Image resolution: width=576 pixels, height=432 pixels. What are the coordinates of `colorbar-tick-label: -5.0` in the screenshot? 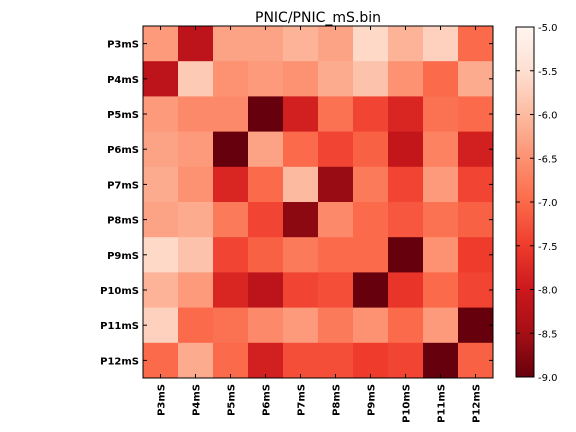 It's located at (548, 28).